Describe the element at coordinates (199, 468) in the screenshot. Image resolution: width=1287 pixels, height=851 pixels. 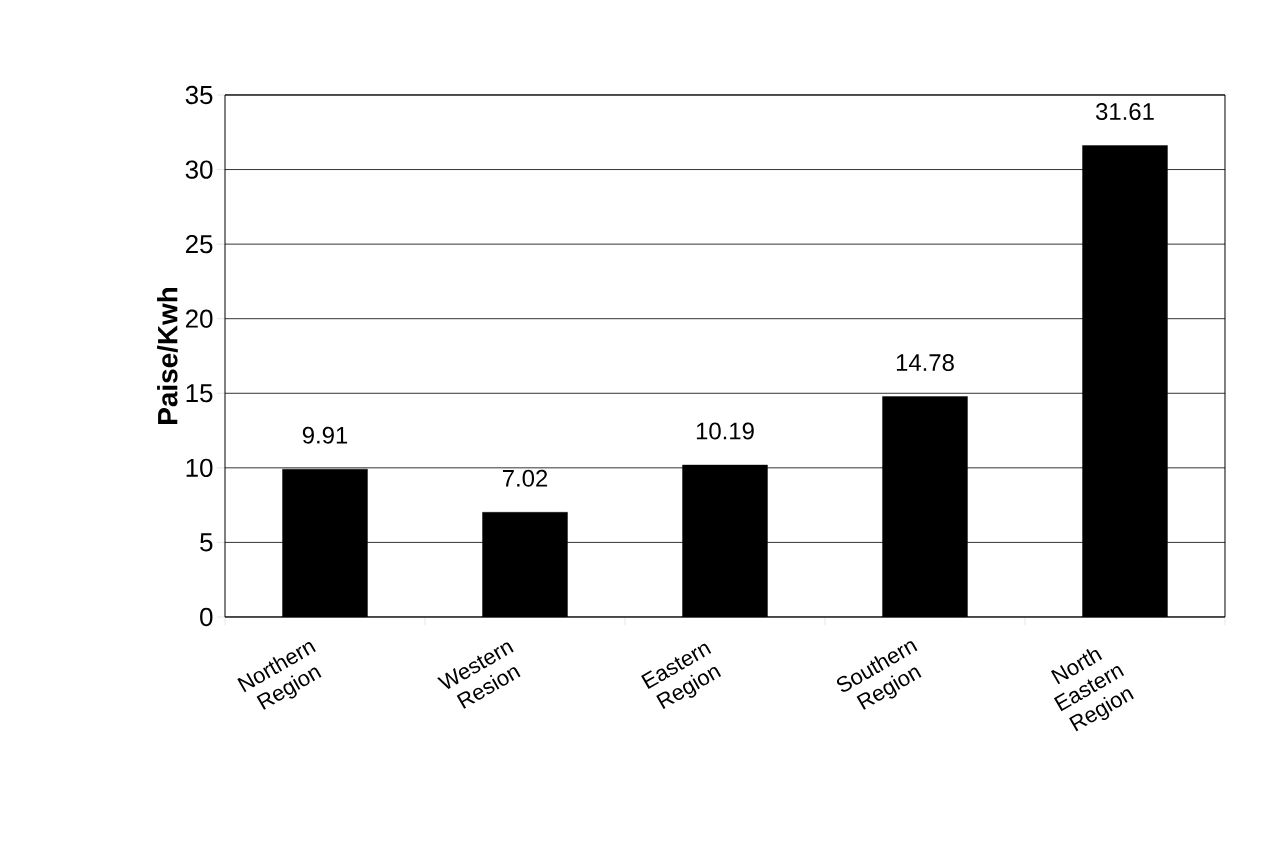
I see `y-tick-label: 10` at that location.